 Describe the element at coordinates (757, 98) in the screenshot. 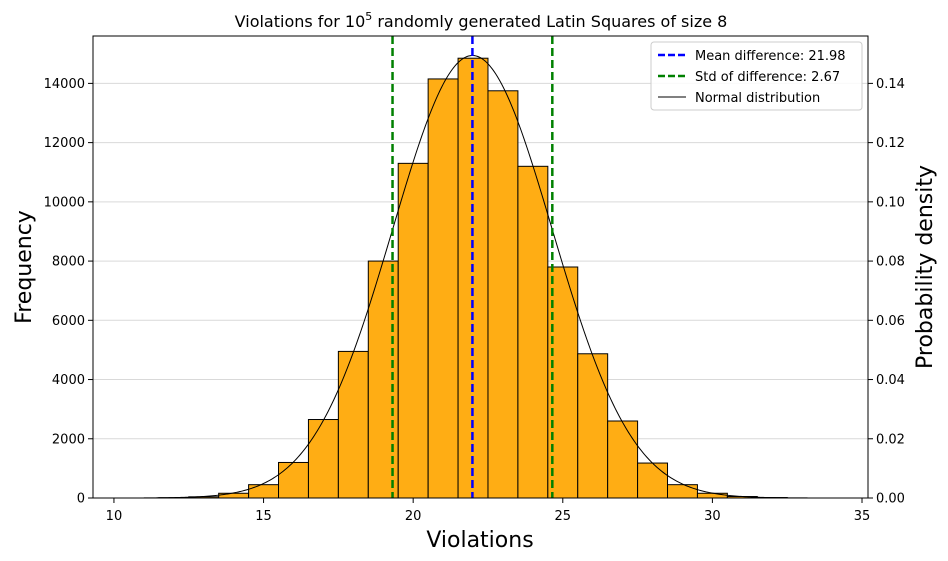

I see `legend-label-normal: Normal distribution` at that location.